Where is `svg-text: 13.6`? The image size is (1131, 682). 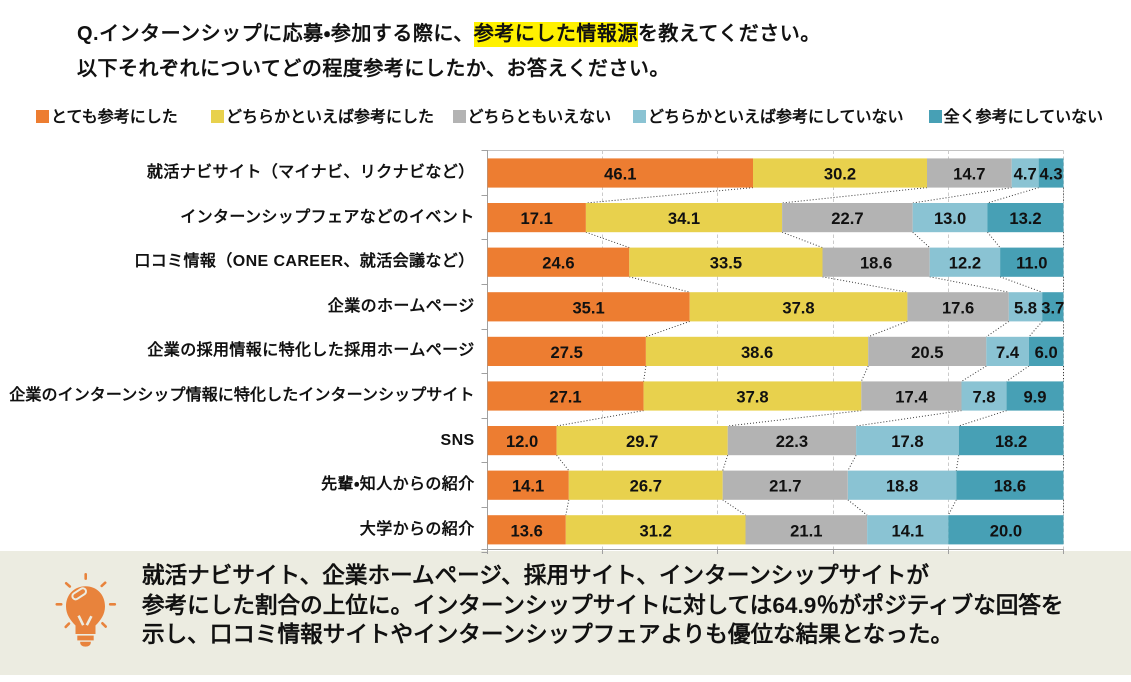
svg-text: 13.6 is located at coordinates (527, 530).